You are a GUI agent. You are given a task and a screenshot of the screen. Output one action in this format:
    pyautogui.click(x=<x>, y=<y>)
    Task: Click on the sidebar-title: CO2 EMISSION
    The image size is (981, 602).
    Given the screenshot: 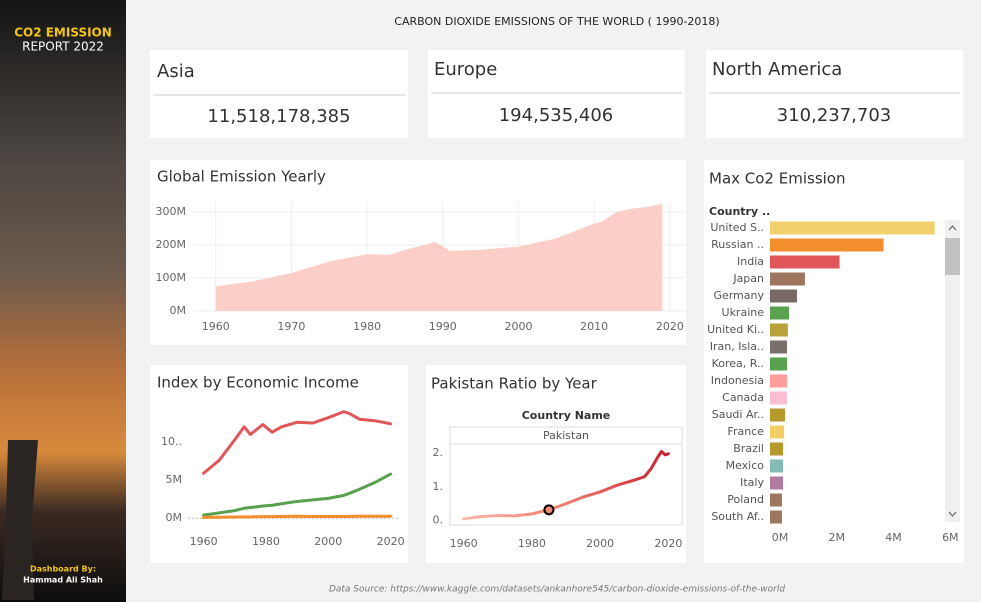 What is the action you would take?
    pyautogui.click(x=63, y=33)
    